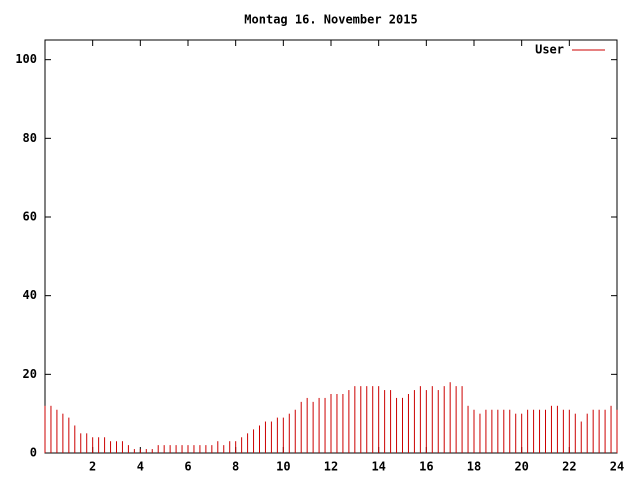 The image size is (640, 480). Describe the element at coordinates (26, 59) in the screenshot. I see `y-tick-label: 100` at that location.